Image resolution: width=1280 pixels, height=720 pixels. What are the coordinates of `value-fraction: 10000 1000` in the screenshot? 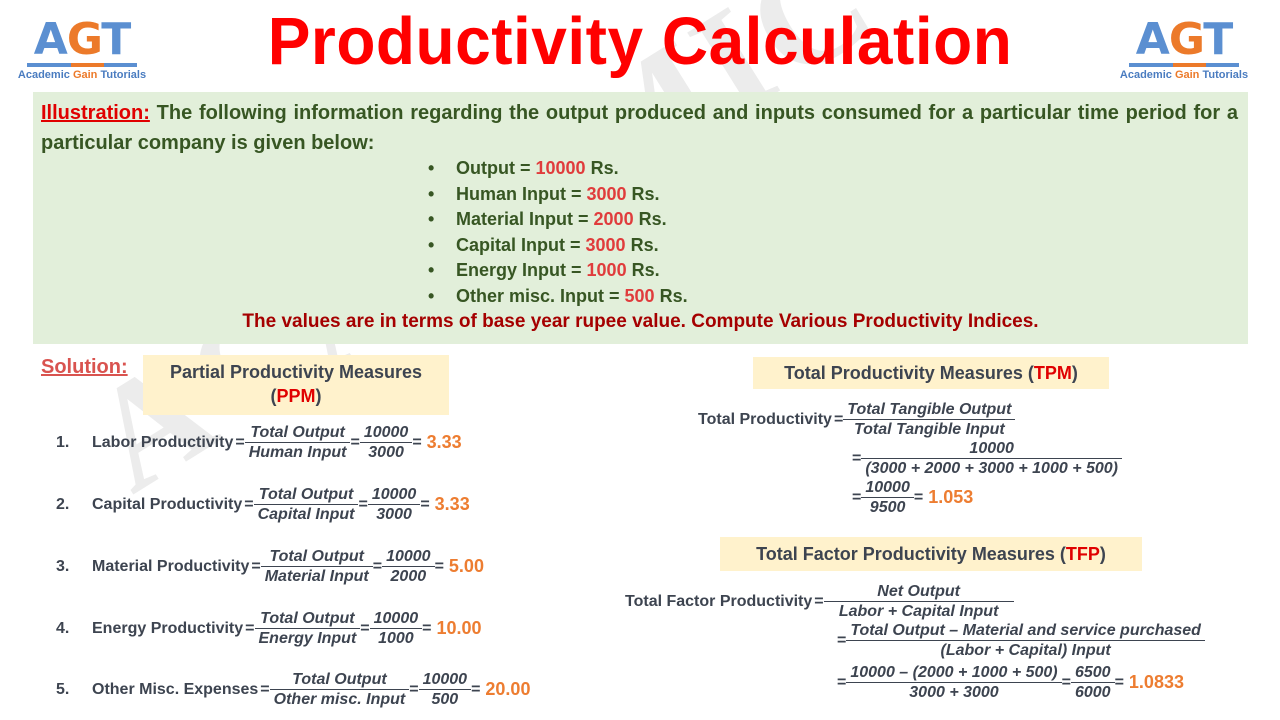 It's located at (396, 628).